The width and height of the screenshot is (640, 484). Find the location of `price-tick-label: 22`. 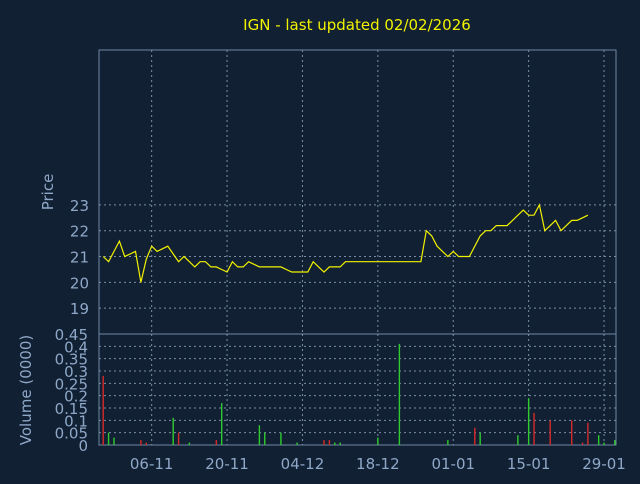

price-tick-label: 22 is located at coordinates (79, 232).